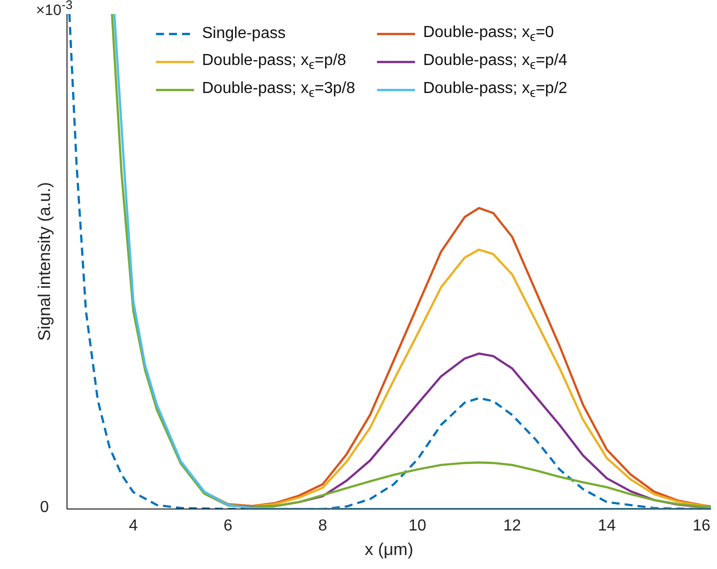  What do you see at coordinates (44, 261) in the screenshot?
I see `y-axis-title: Signal intensity (a.u.)` at bounding box center [44, 261].